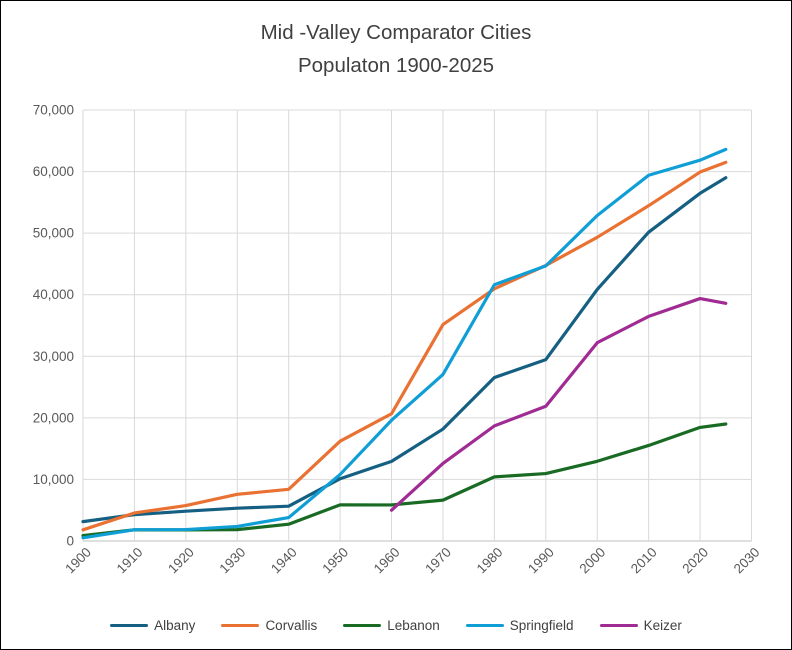  Describe the element at coordinates (53, 110) in the screenshot. I see `y-tick-label: 70,000` at that location.